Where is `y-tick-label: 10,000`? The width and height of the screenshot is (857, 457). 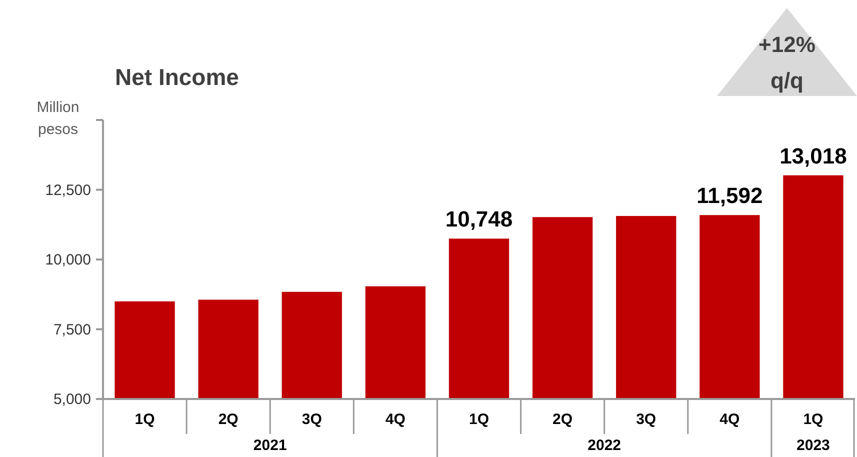
y-tick-label: 10,000 is located at coordinates (68, 260).